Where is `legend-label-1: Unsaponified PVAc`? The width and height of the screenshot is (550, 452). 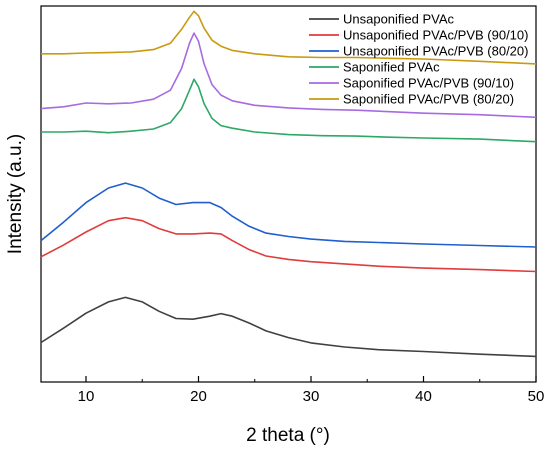 legend-label-1: Unsaponified PVAc is located at coordinates (399, 19).